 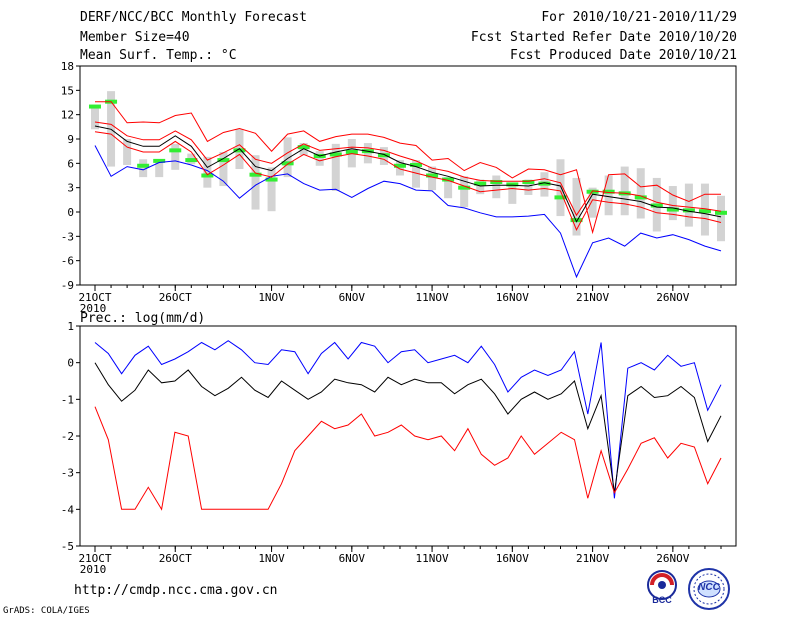 I want to click on footer-url: http://cmdp.ncc.cma.gov.cn, so click(x=176, y=590).